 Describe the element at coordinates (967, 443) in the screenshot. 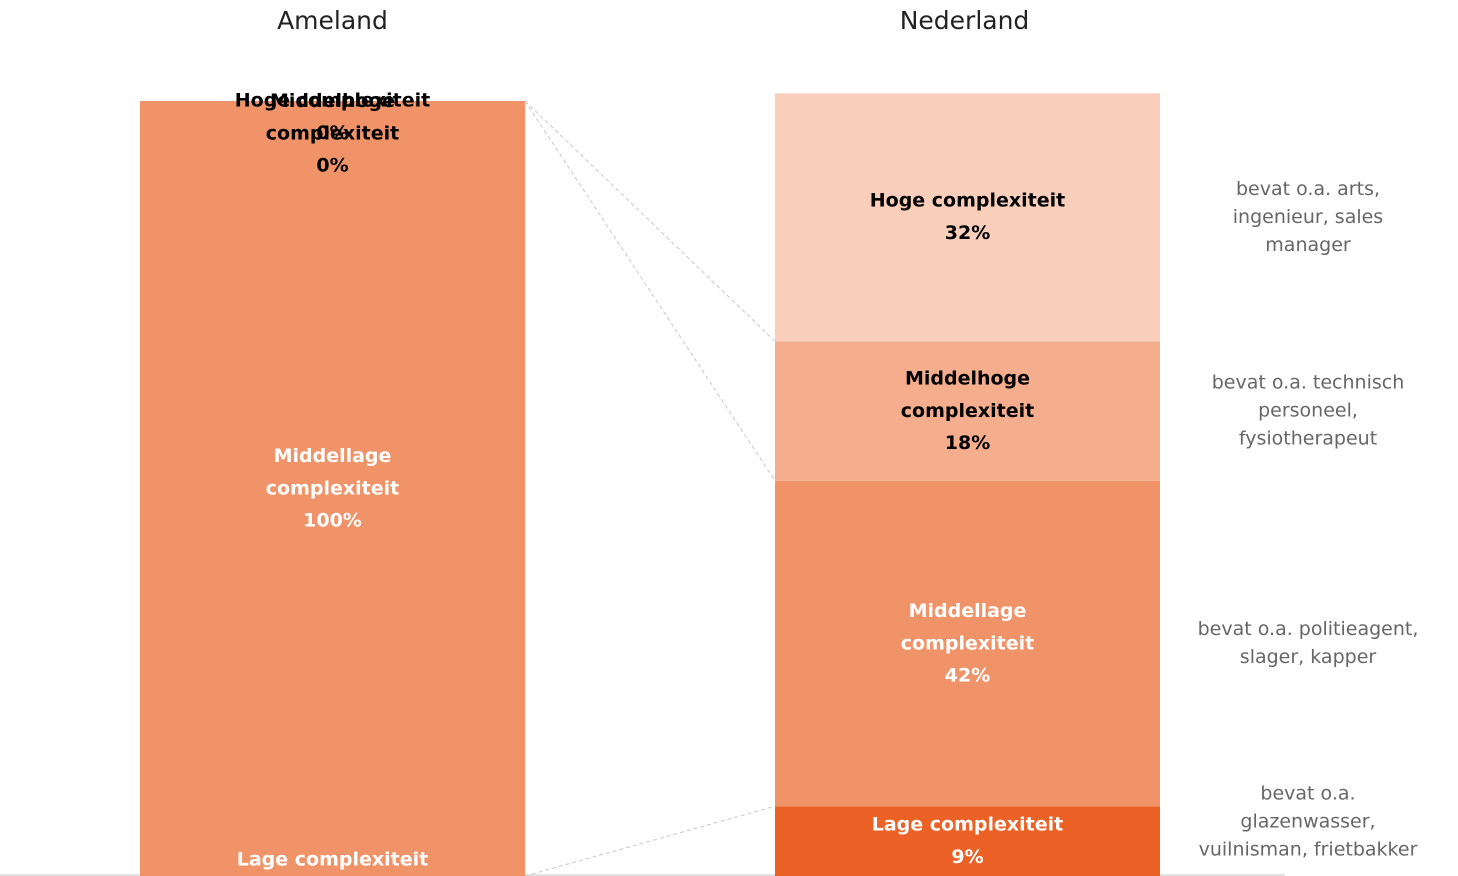

I see `value-label: 18%` at that location.